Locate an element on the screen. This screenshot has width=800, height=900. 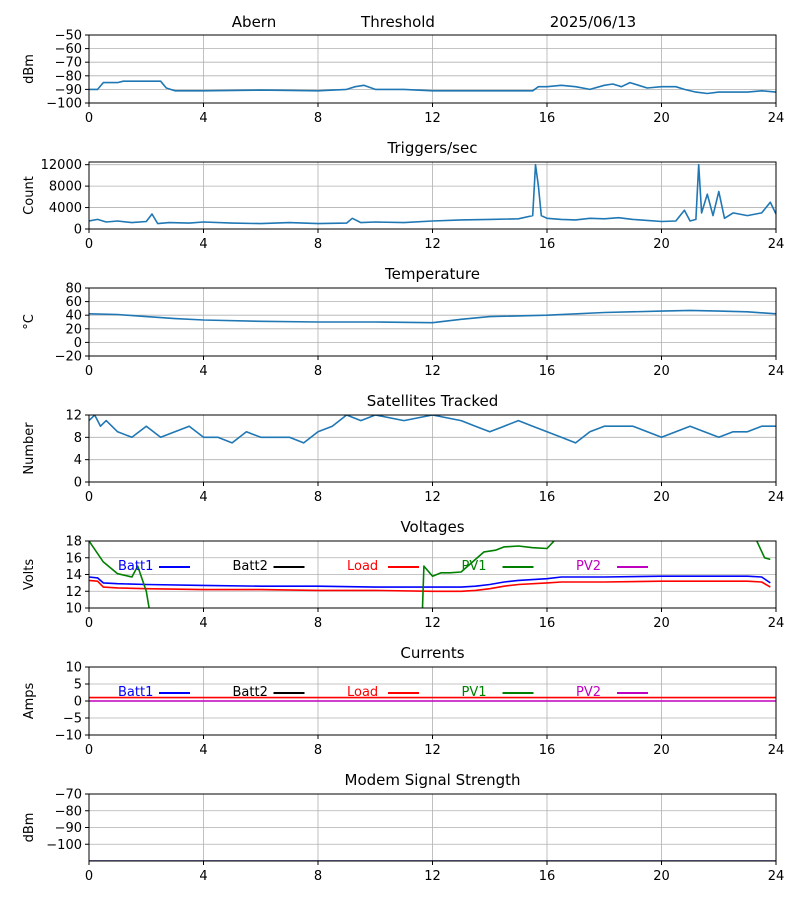
y-tick-label: 8 is located at coordinates (78, 438).